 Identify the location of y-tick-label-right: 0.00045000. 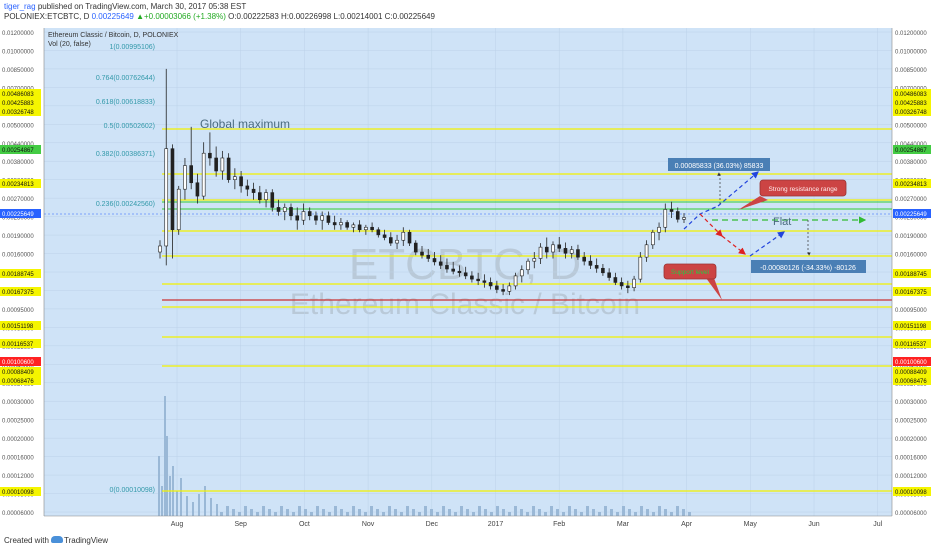
(911, 366).